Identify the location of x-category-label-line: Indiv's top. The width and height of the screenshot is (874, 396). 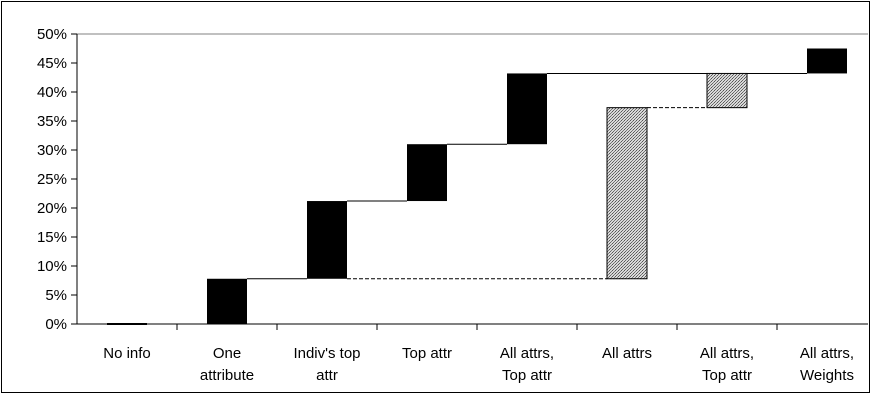
(326, 353).